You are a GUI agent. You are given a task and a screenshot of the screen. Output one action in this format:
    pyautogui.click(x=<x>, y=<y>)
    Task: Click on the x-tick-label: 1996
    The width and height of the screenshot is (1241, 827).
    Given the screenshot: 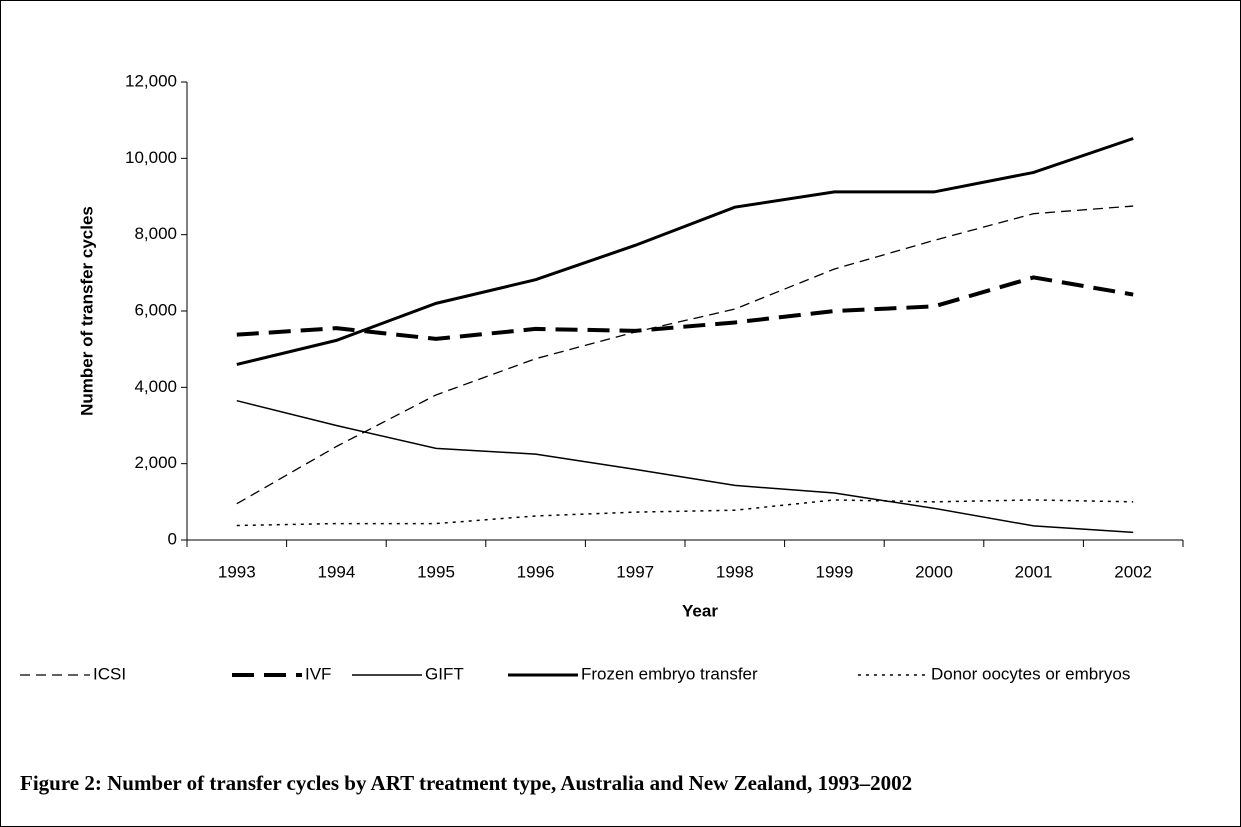 What is the action you would take?
    pyautogui.click(x=536, y=571)
    